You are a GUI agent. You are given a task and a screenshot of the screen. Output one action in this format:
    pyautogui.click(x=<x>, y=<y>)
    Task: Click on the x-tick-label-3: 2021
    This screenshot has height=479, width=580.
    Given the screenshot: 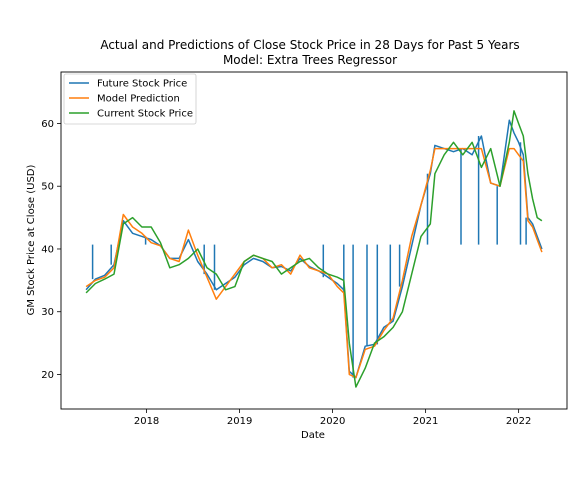 What is the action you would take?
    pyautogui.click(x=425, y=421)
    